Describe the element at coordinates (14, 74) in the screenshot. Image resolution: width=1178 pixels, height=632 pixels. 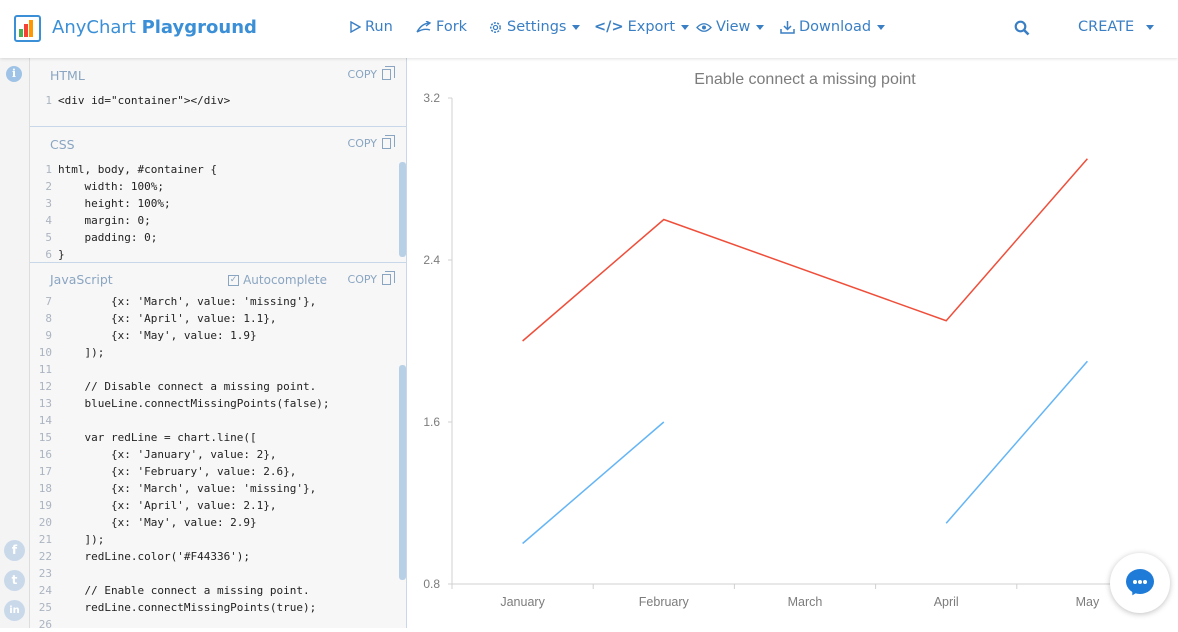
I see `info-icon: i` at that location.